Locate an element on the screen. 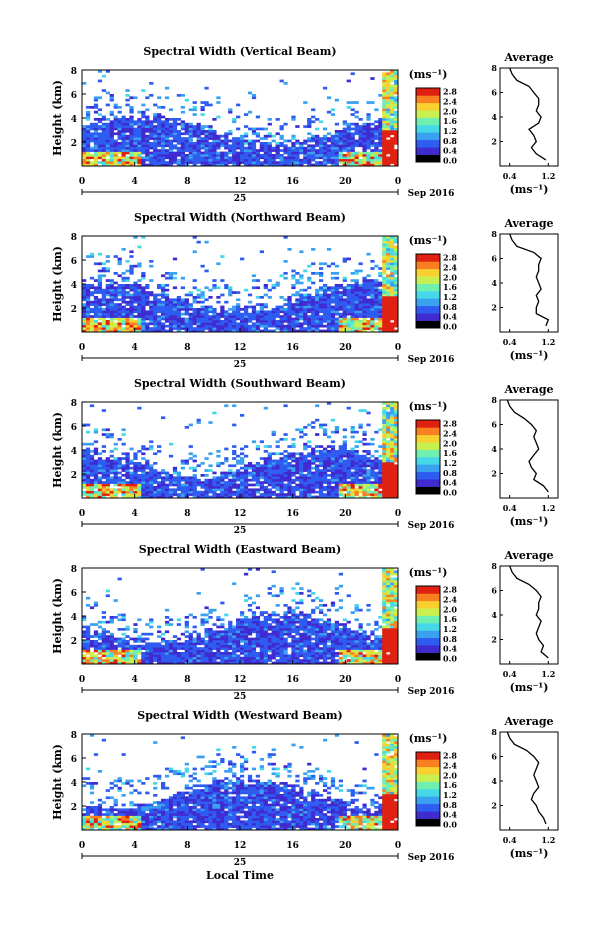 Image resolution: width=615 pixels, height=929 pixels. colorbar-tick-label: 2.8 is located at coordinates (450, 424).